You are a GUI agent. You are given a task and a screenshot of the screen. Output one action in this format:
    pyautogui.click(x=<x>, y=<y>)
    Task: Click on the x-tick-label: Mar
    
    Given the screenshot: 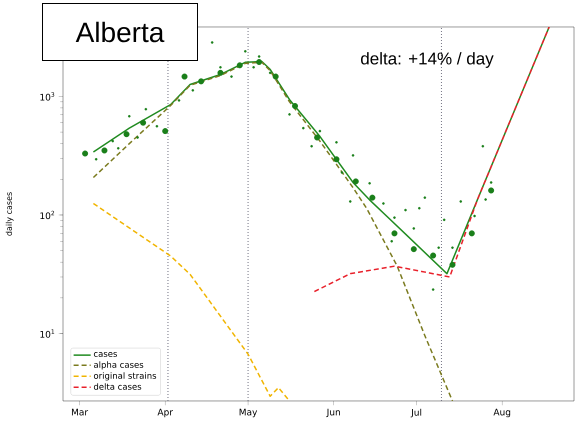 What is the action you would take?
    pyautogui.click(x=80, y=412)
    